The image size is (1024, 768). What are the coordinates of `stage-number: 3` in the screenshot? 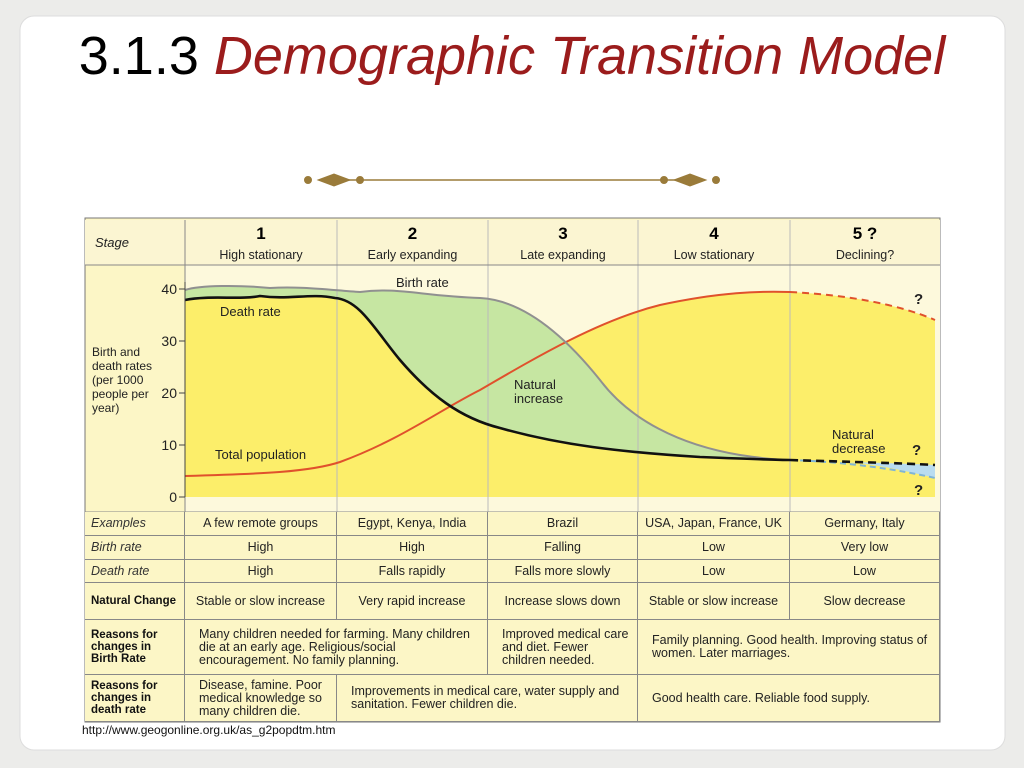 It's located at (563, 233).